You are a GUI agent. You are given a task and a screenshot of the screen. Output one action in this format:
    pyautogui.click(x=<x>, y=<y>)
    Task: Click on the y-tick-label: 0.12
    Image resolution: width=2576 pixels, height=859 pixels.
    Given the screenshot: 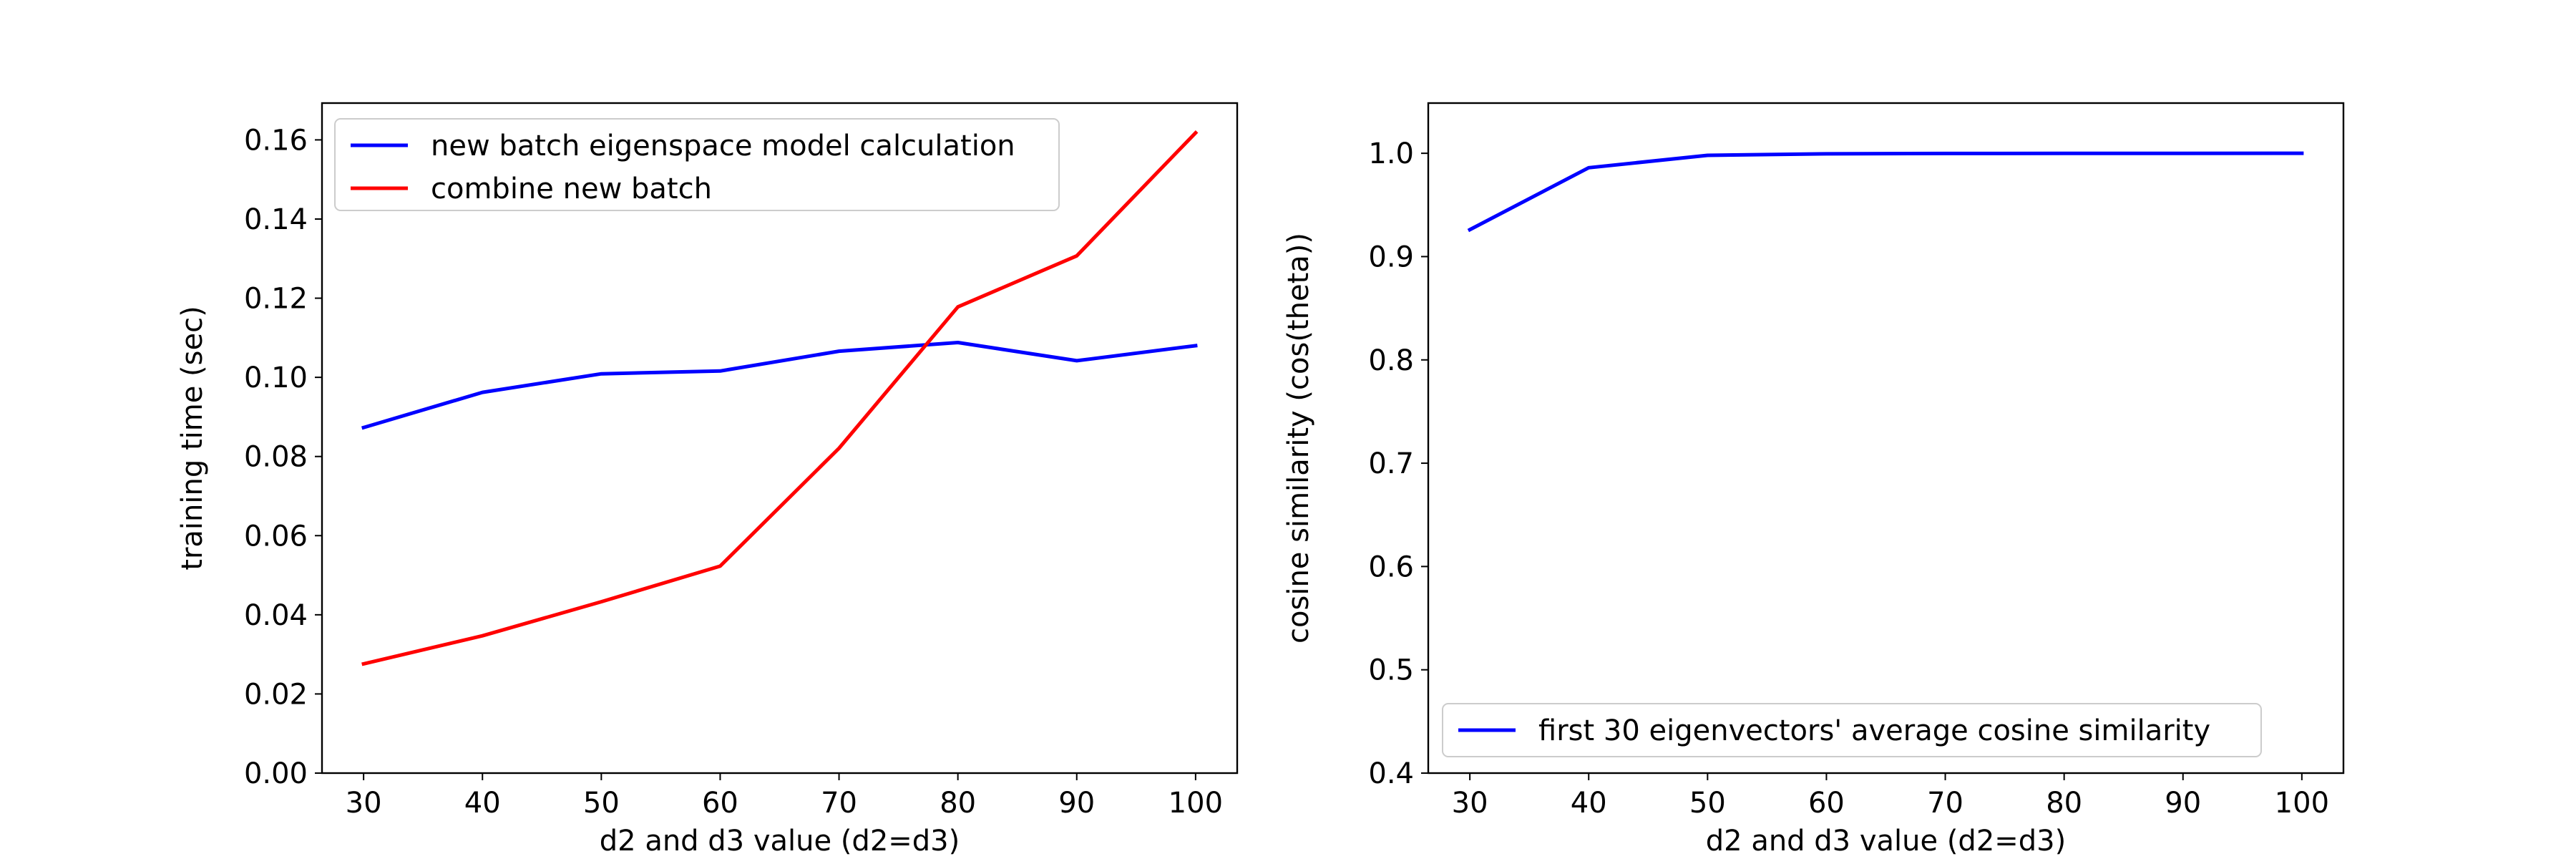 What is the action you would take?
    pyautogui.click(x=276, y=299)
    